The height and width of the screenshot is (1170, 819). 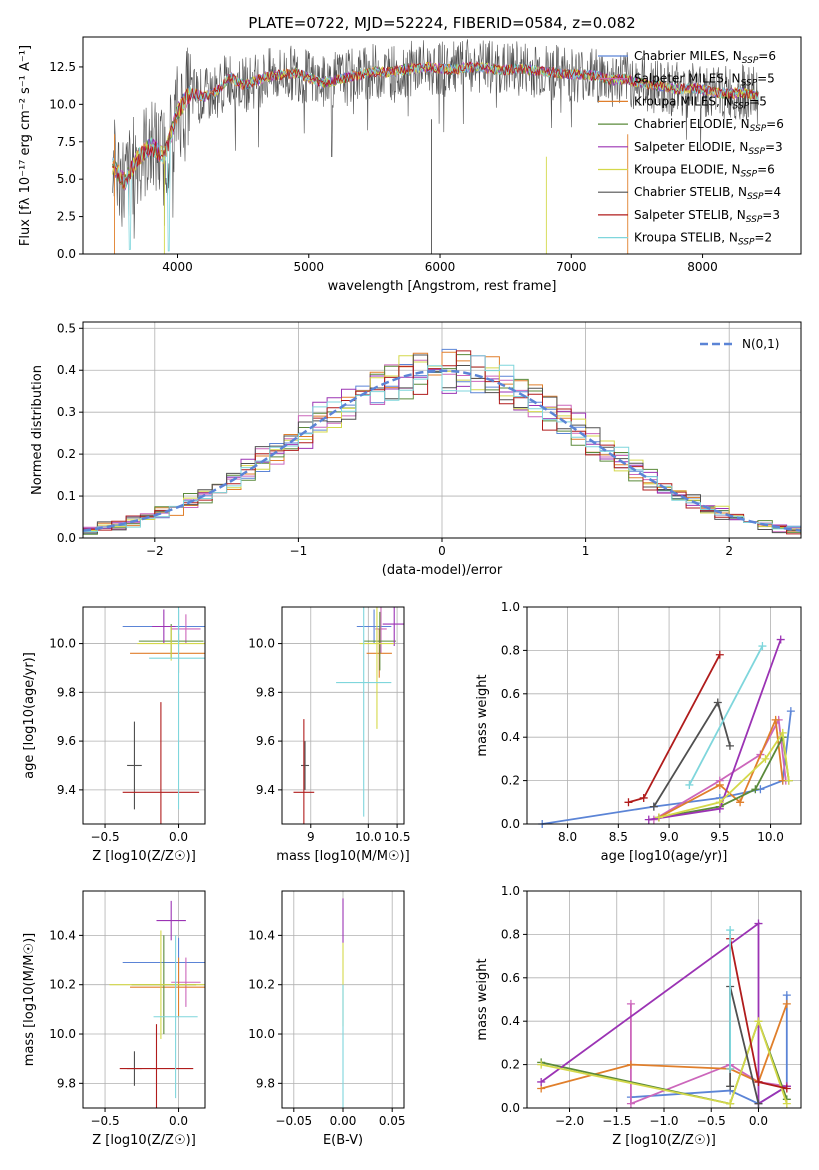 What do you see at coordinates (663, 1121) in the screenshot?
I see `x-tick-label: −1.0` at bounding box center [663, 1121].